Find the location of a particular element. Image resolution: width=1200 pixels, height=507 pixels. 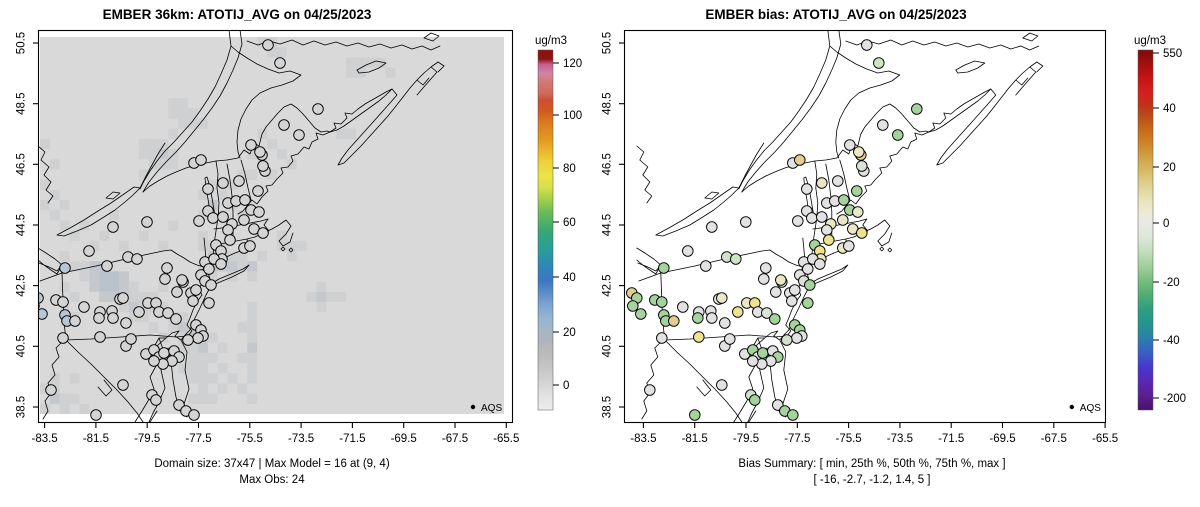

right-aqs-legend-label: AQS is located at coordinates (1090, 408).